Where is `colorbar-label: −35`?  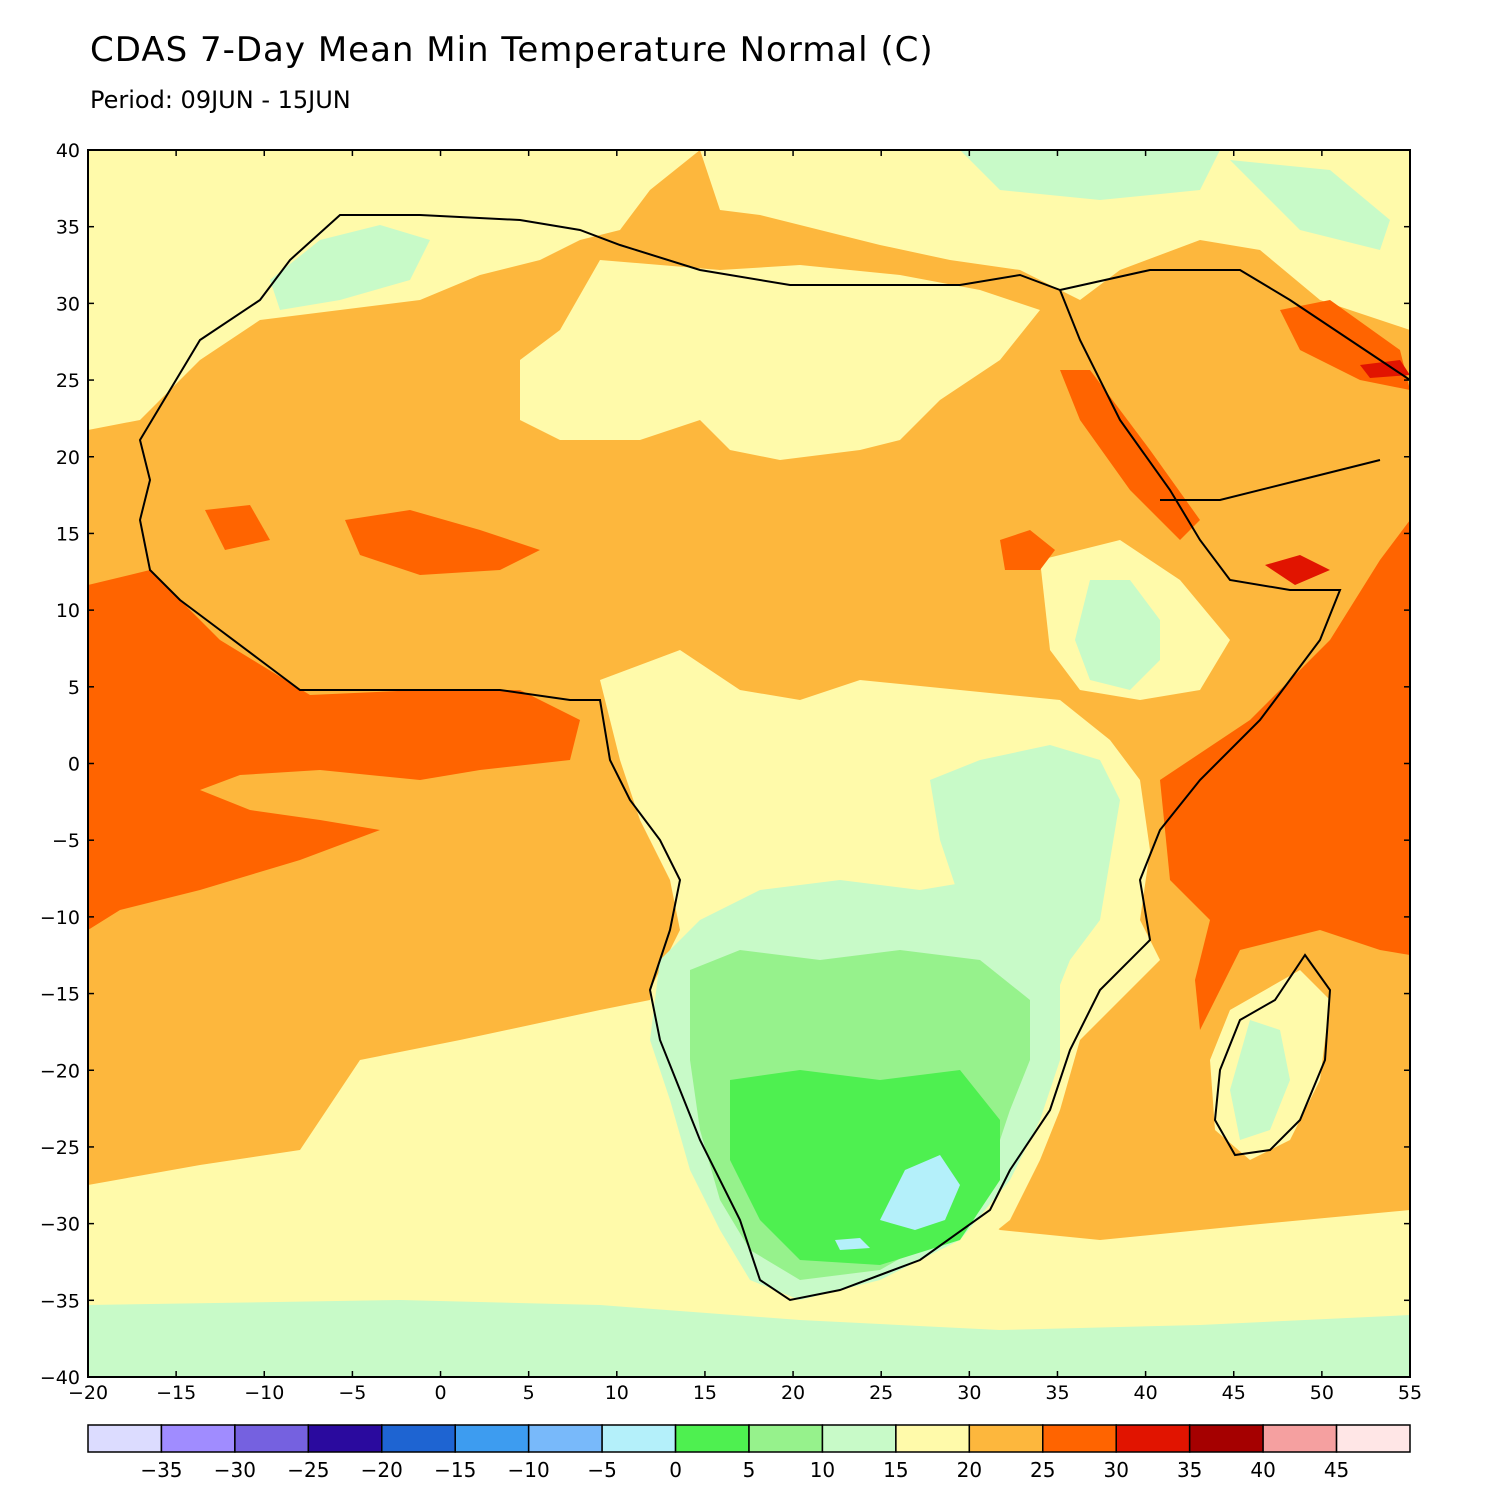 colorbar-label: −35 is located at coordinates (161, 1470).